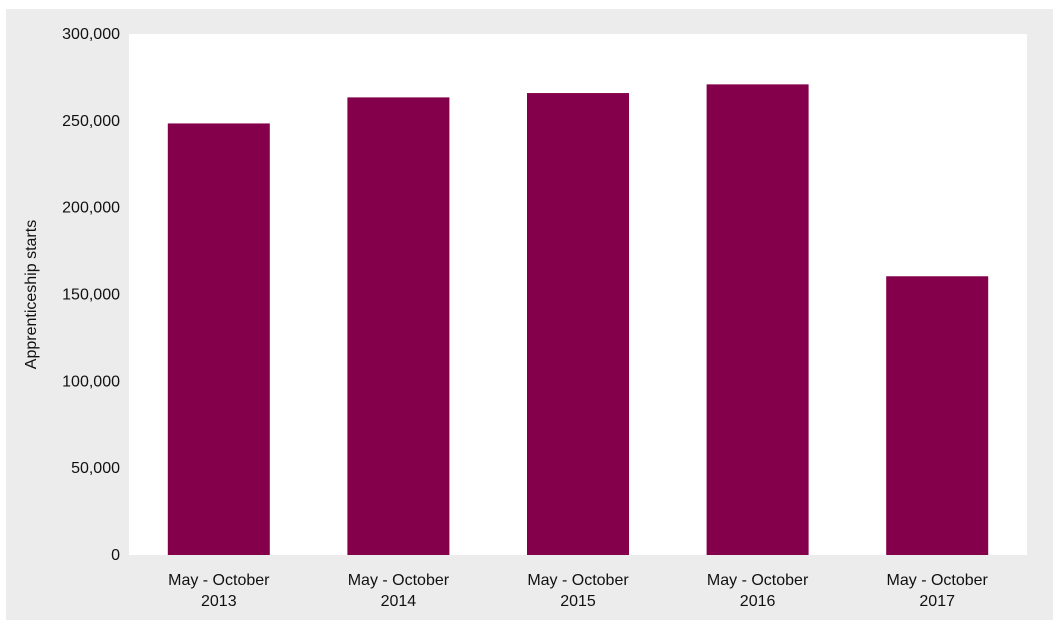 Image resolution: width=1059 pixels, height=628 pixels. Describe the element at coordinates (937, 601) in the screenshot. I see `x-tick-label-line: 2017` at that location.